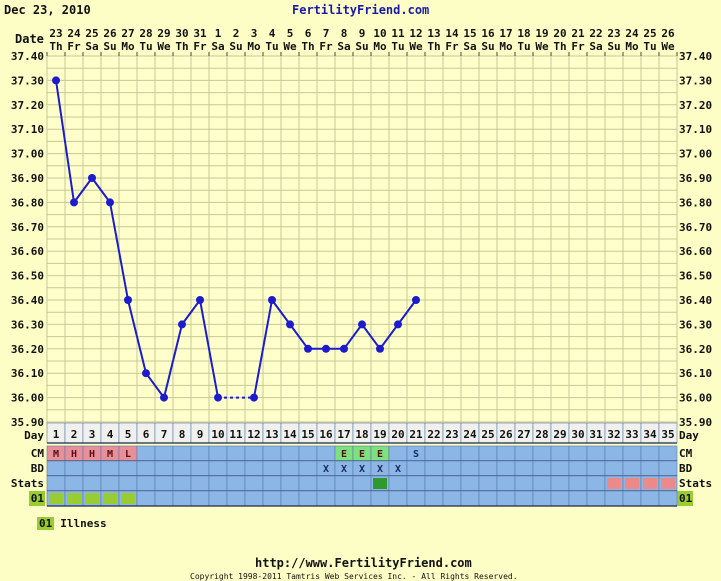  I want to click on y-tick-label-right: 35.90, so click(695, 422).